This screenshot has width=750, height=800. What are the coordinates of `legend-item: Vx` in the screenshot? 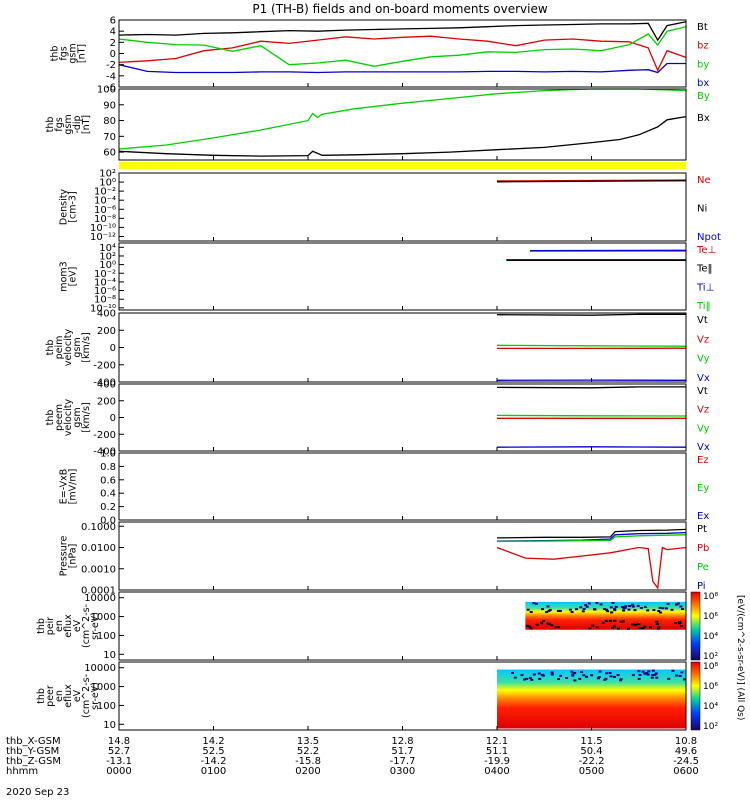 It's located at (703, 447).